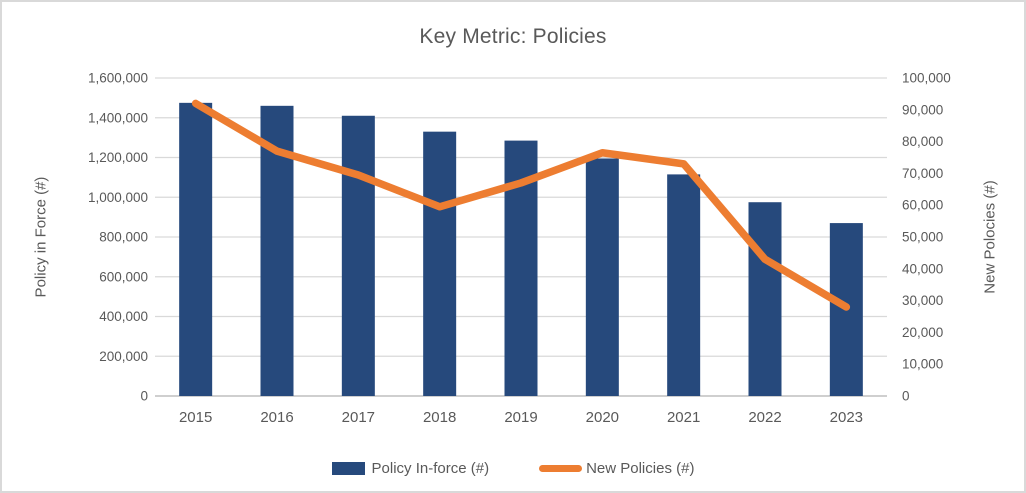 The image size is (1026, 493). What do you see at coordinates (358, 255) in the screenshot?
I see `bar-2017` at bounding box center [358, 255].